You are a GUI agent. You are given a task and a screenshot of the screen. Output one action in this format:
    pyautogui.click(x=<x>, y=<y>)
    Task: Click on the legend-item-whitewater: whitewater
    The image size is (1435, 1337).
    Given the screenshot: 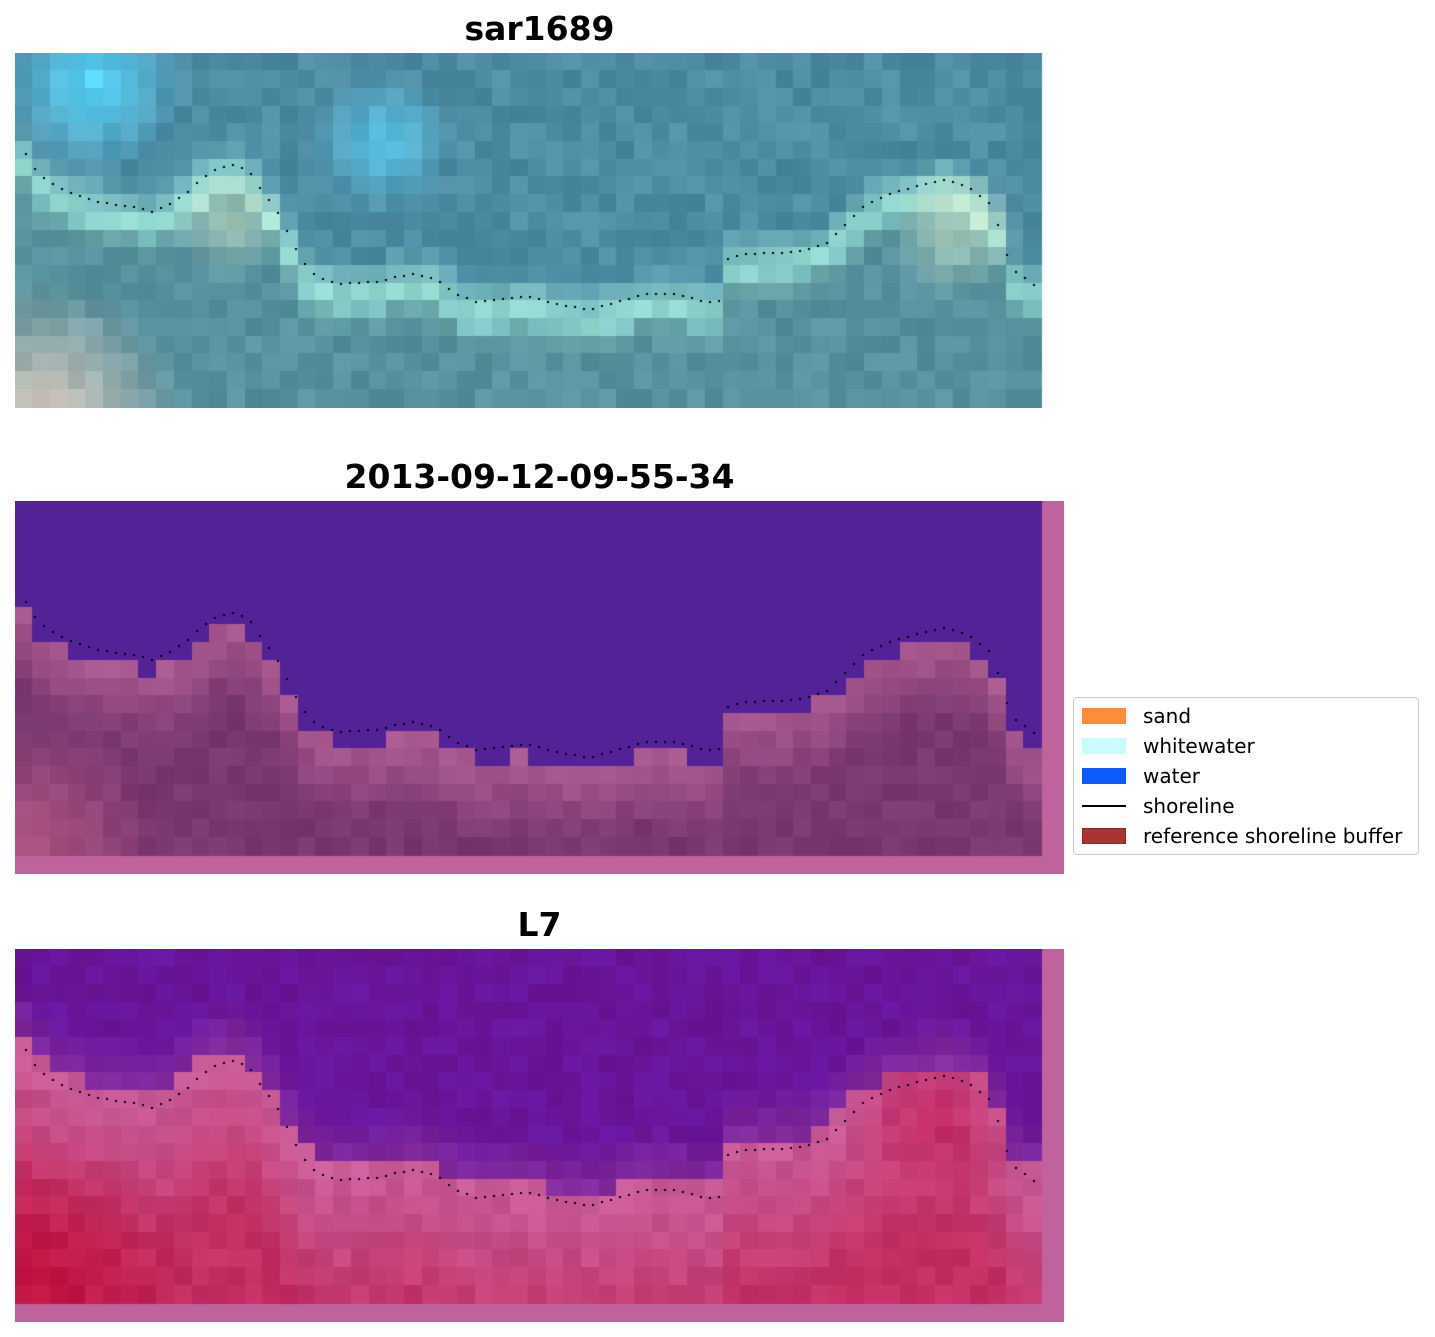 What is the action you would take?
    pyautogui.click(x=1168, y=746)
    